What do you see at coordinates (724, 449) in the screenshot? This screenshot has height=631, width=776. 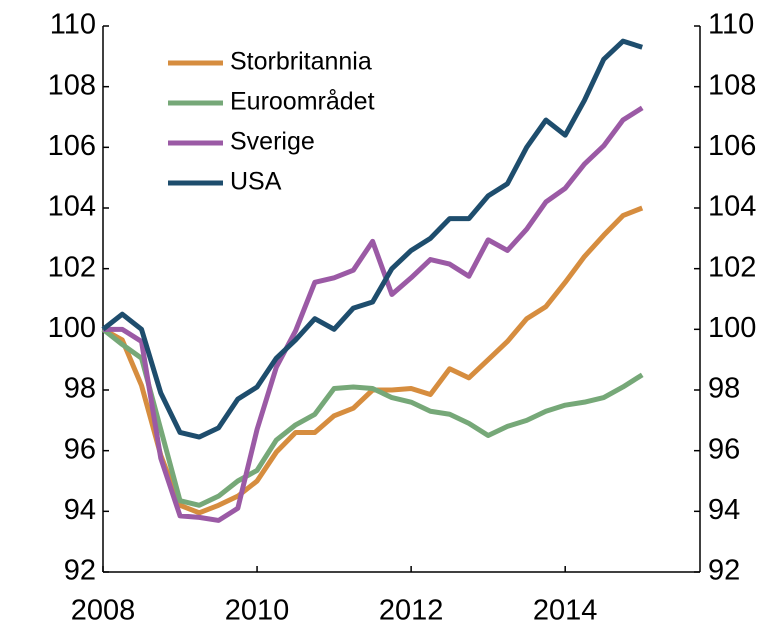 I see `y2-tick-label: 96` at bounding box center [724, 449].